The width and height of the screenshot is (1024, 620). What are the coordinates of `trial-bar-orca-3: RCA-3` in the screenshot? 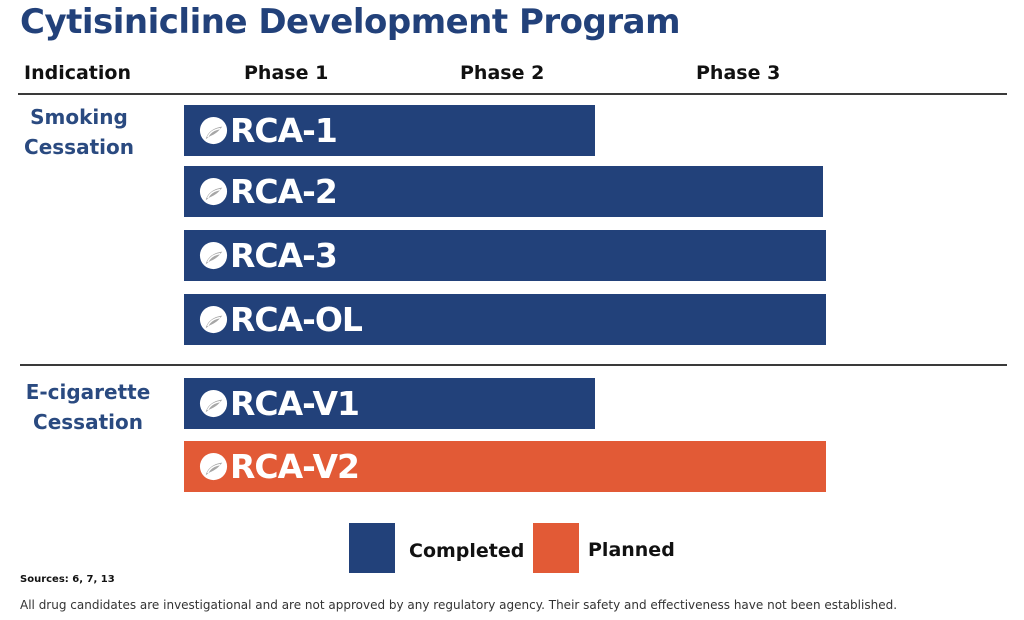 It's located at (505, 255).